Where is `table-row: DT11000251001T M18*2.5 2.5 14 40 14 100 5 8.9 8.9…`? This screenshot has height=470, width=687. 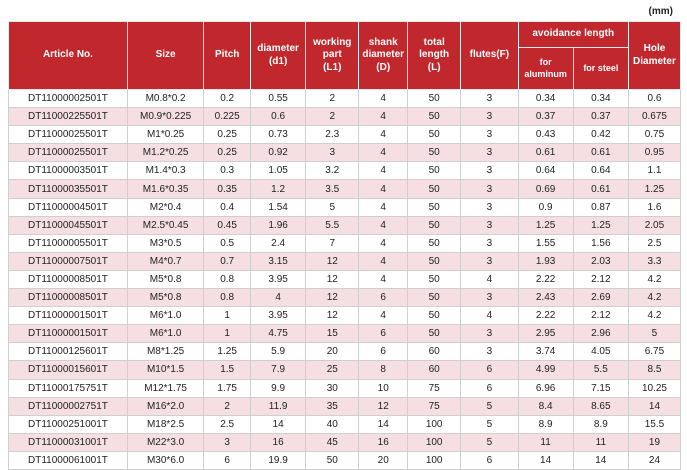 table-row: DT11000251001T M18*2.5 2.5 14 40 14 100 5 8.9 8.9… is located at coordinates (345, 424).